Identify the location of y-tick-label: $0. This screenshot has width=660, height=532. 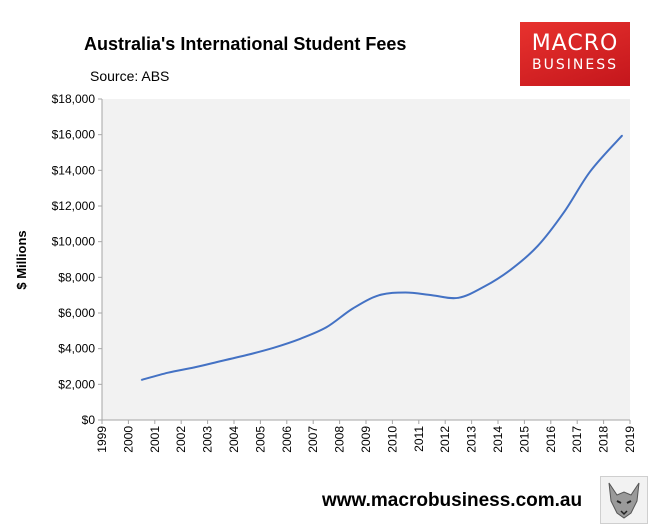
(89, 420).